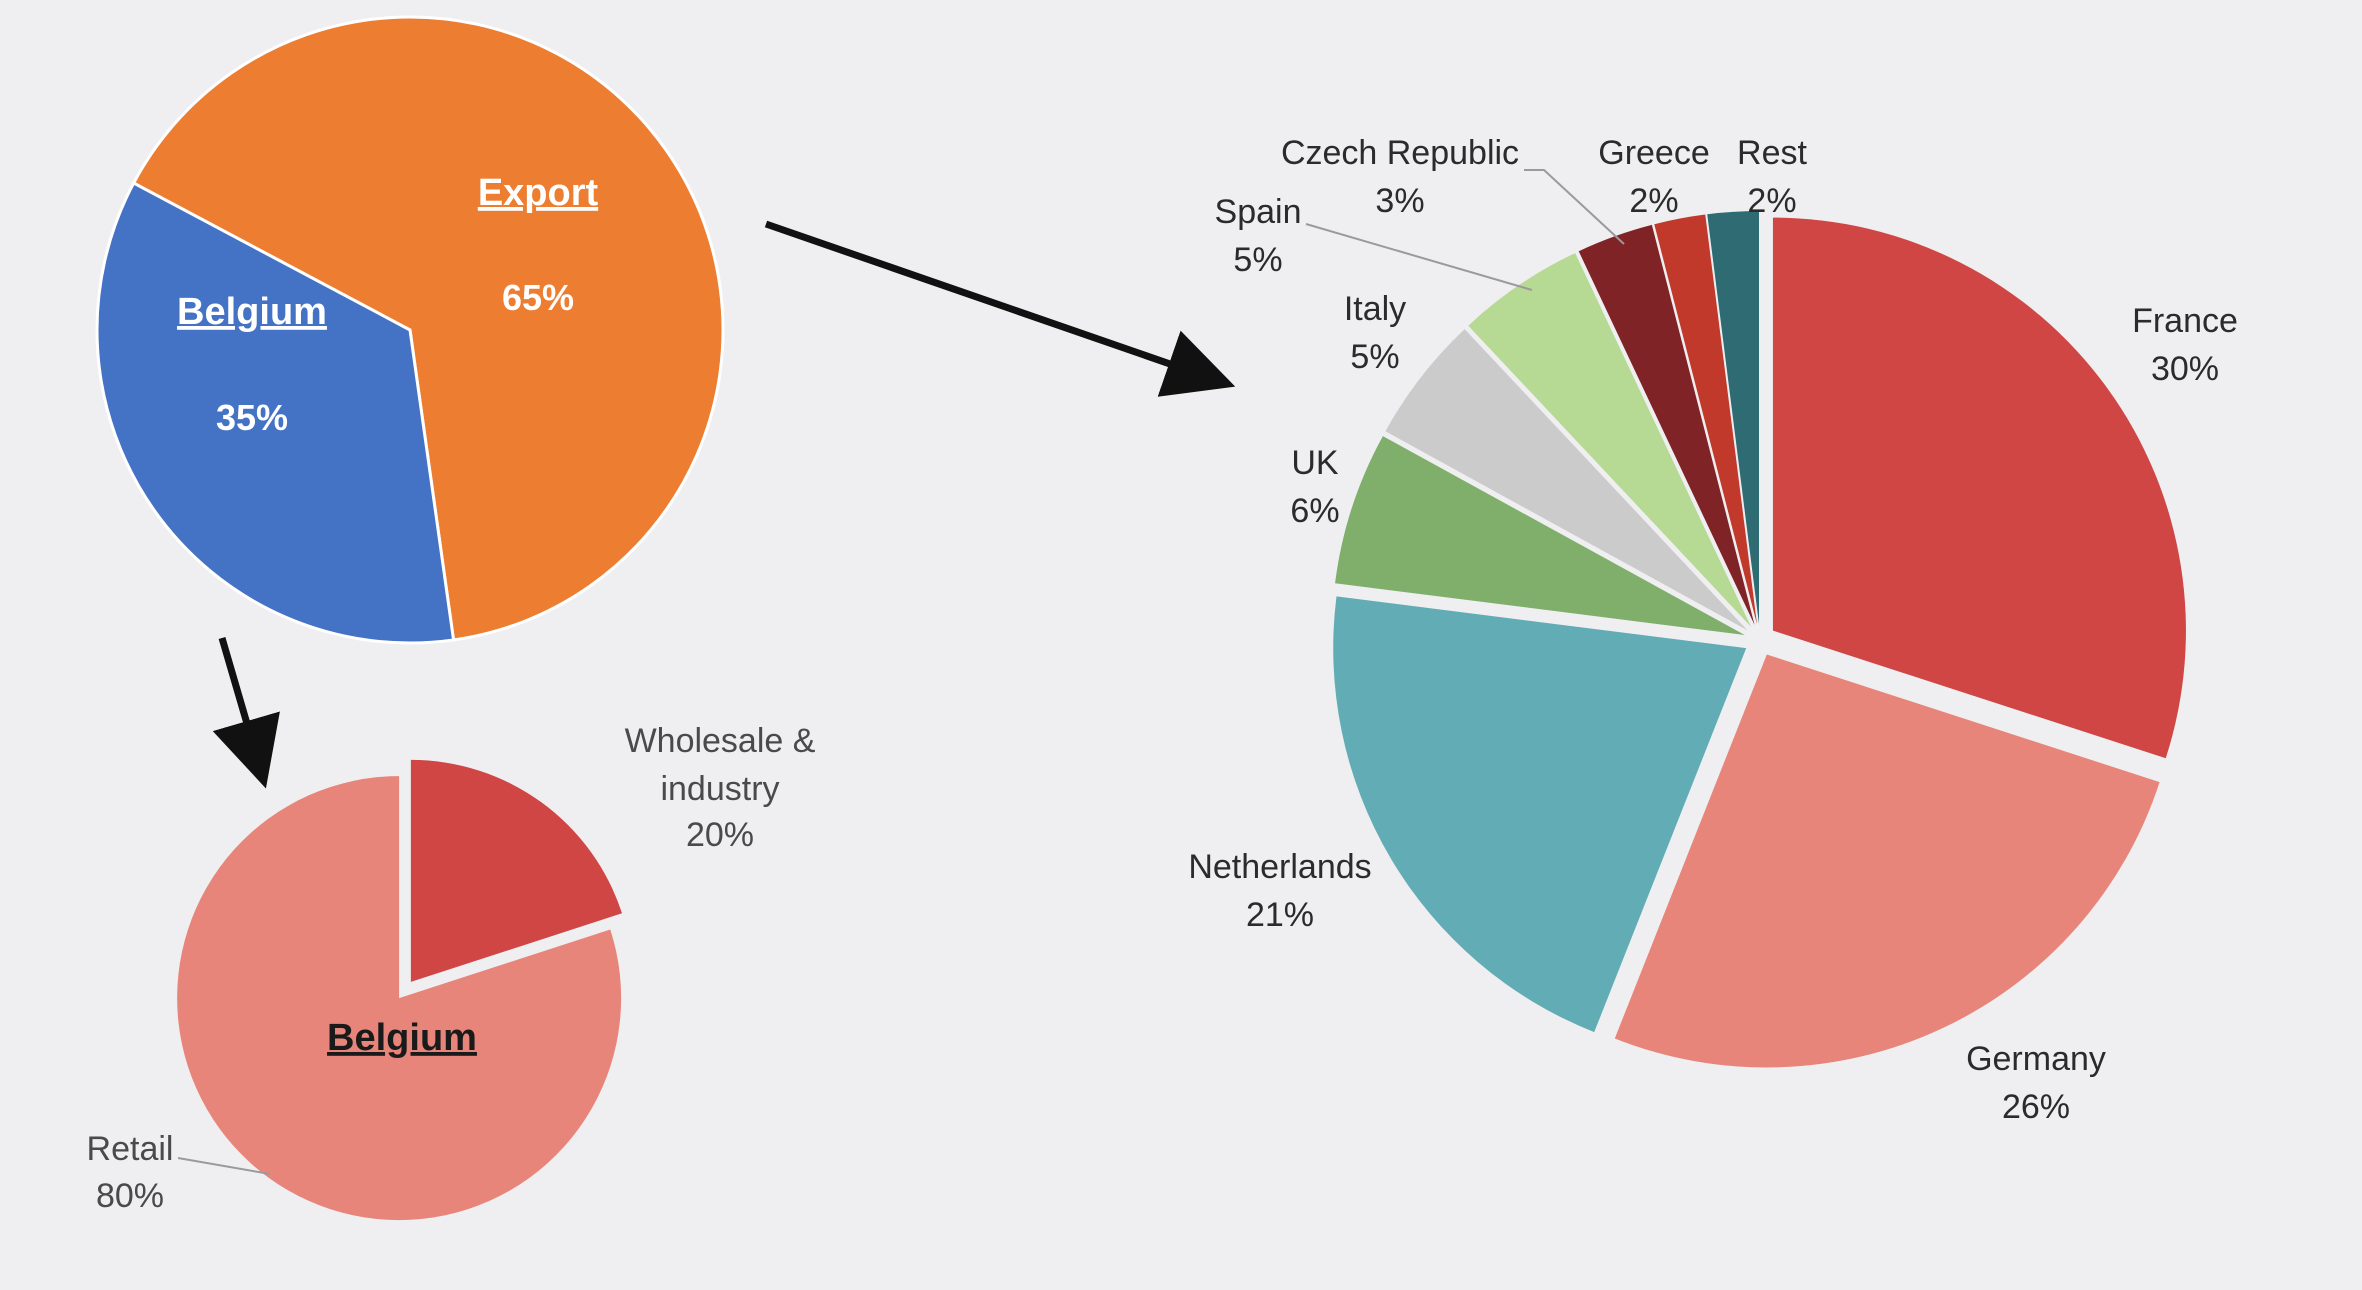  Describe the element at coordinates (1314, 511) in the screenshot. I see `value-uk: 6%` at that location.